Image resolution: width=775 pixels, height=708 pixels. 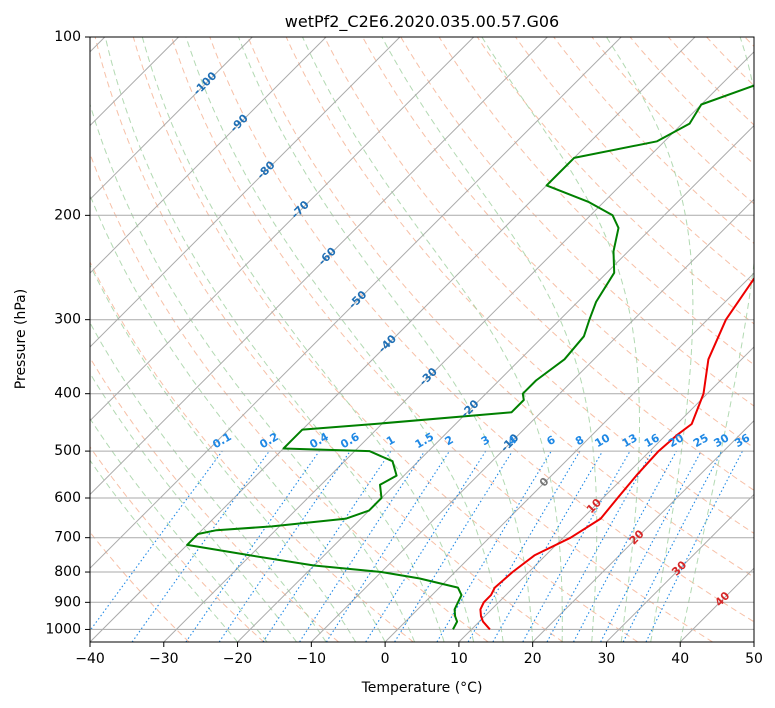 What do you see at coordinates (385, 659) in the screenshot?
I see `x-tick-label: 0` at bounding box center [385, 659].